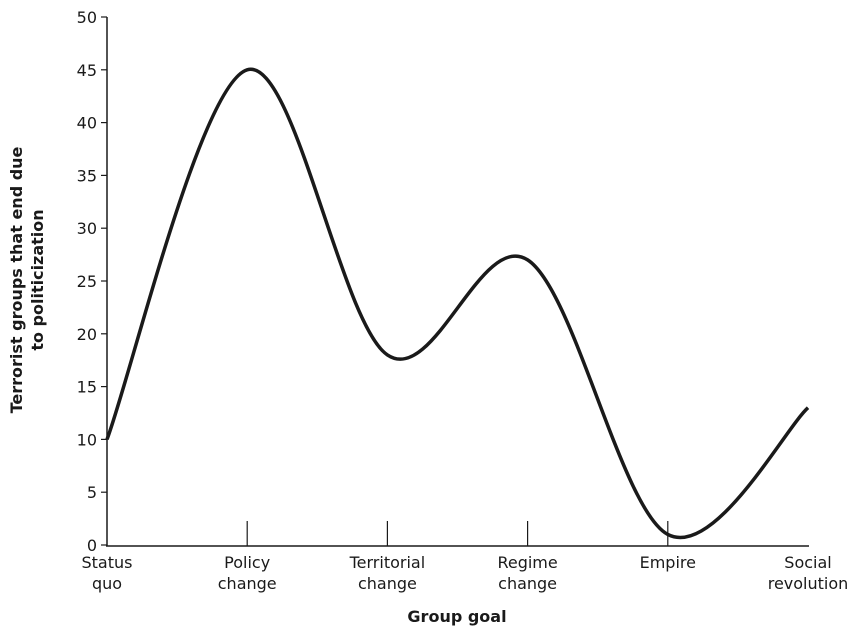 The height and width of the screenshot is (635, 859). What do you see at coordinates (387, 573) in the screenshot?
I see `x-tick-label: Territorial change` at bounding box center [387, 573].